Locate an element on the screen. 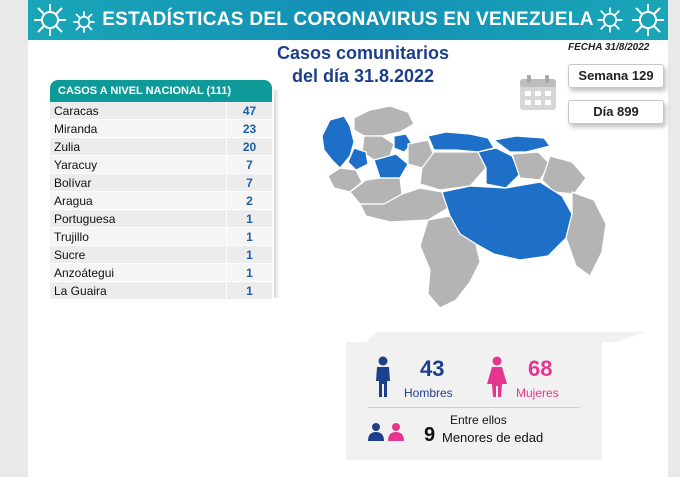 The width and height of the screenshot is (680, 477). state-cases: 20 is located at coordinates (249, 146).